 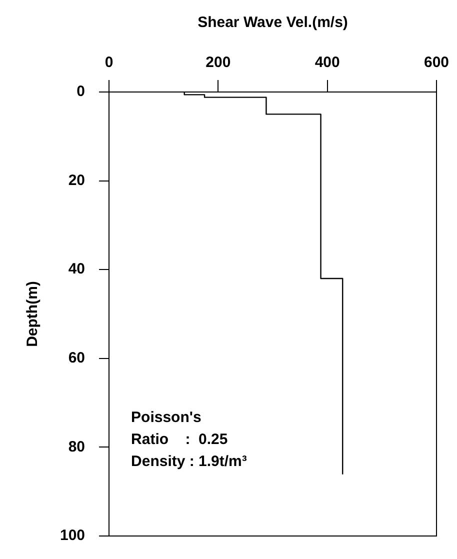 I want to click on annotation: Density : 1.9t/m³, so click(x=189, y=461).